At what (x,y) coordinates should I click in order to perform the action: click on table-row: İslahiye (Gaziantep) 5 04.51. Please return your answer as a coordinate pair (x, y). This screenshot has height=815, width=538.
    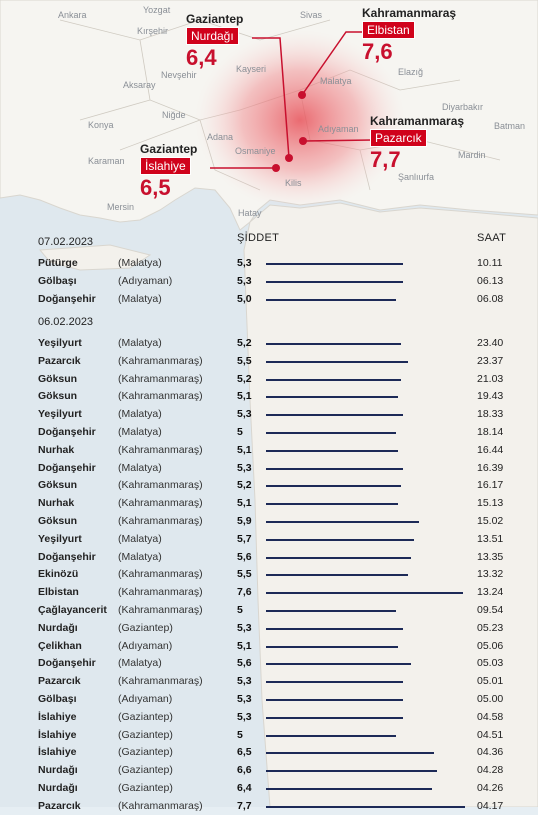
    Looking at the image, I should click on (269, 735).